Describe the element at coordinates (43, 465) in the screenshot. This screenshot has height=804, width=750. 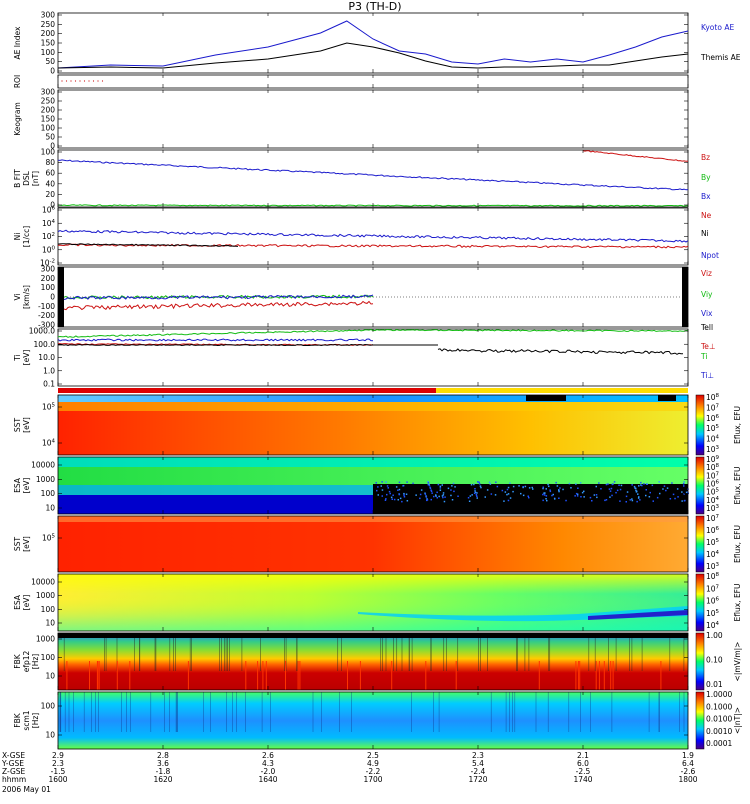
I see `tick-label: 10000` at that location.